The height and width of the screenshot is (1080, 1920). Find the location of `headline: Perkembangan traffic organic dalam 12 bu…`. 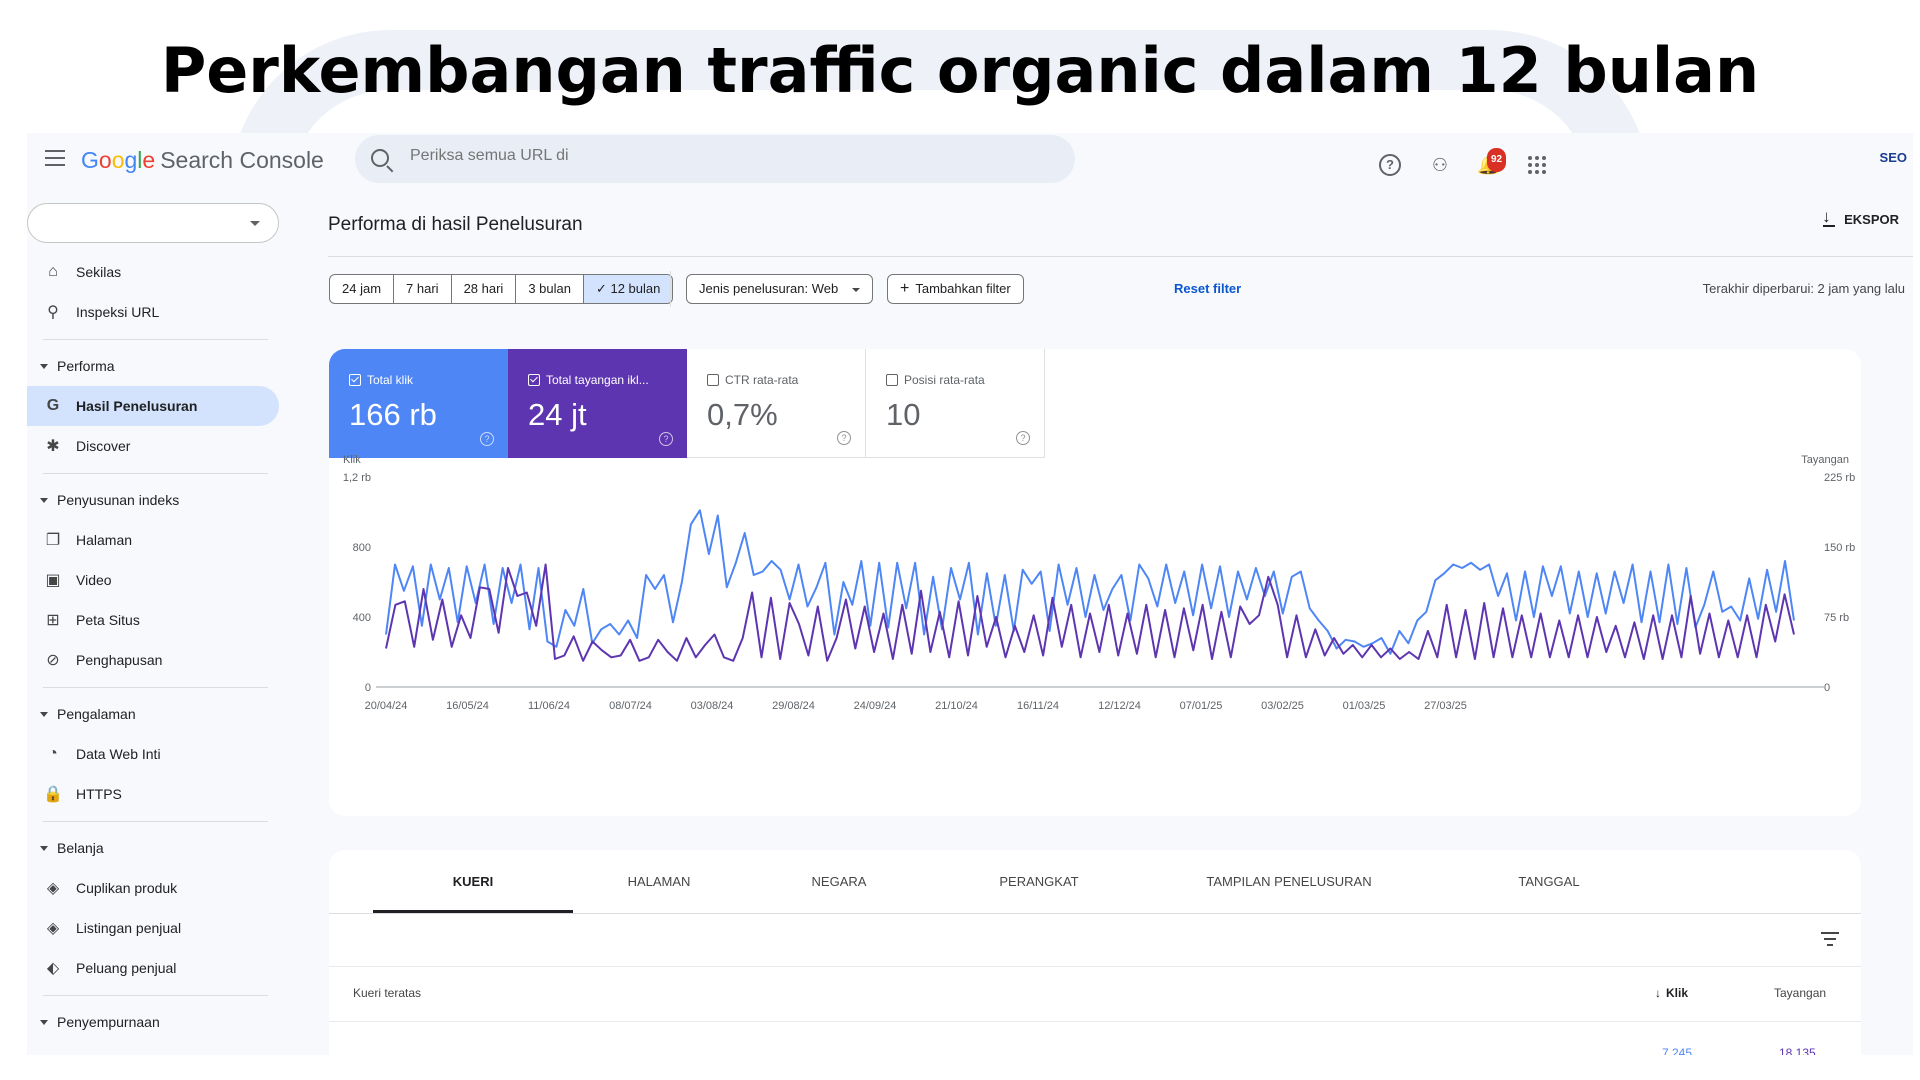

headline: Perkembangan traffic organic dalam 12 bu… is located at coordinates (960, 70).